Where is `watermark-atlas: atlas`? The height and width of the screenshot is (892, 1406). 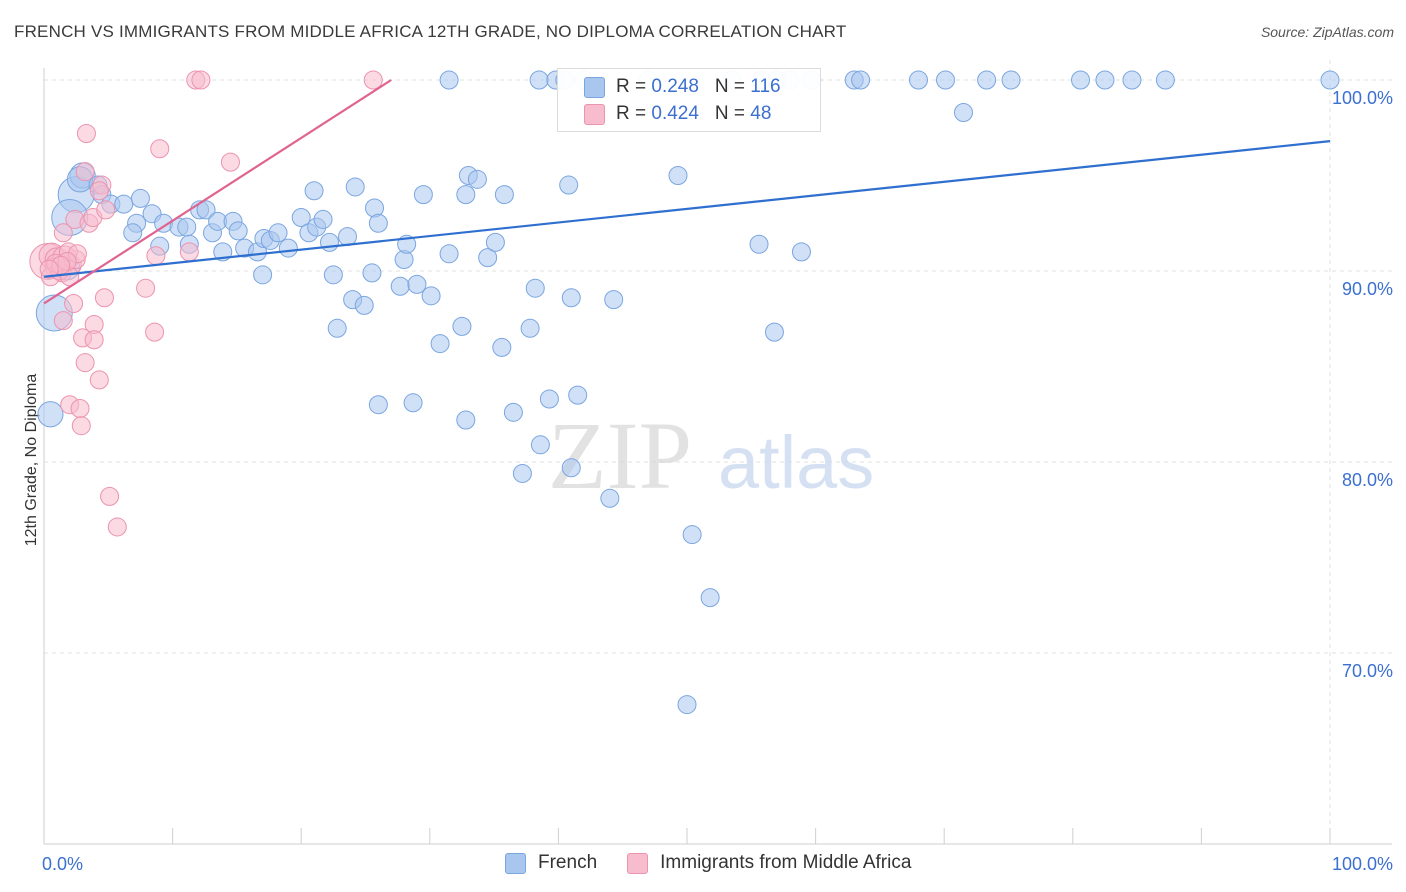
watermark-atlas: atlas is located at coordinates (796, 462).